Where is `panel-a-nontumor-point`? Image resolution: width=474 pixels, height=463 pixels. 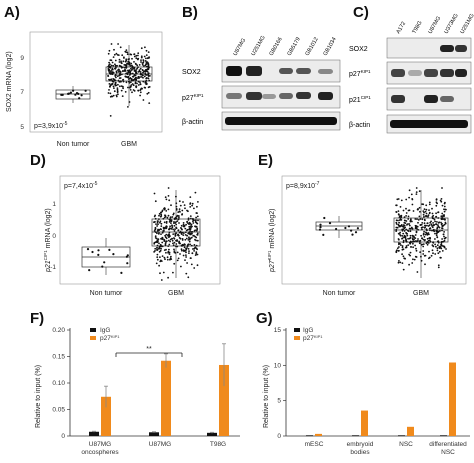 panel-a-nontumor-point is located at coordinates (69, 93).